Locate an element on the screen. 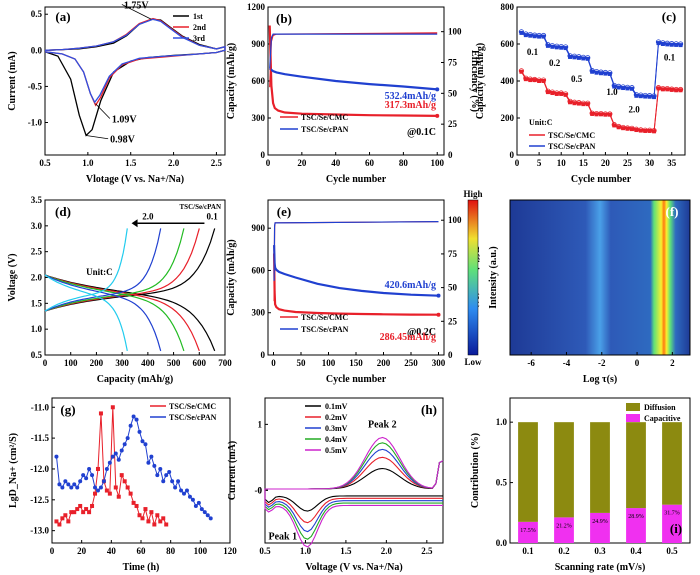  x-axis-label: Time (h) is located at coordinates (141, 567).